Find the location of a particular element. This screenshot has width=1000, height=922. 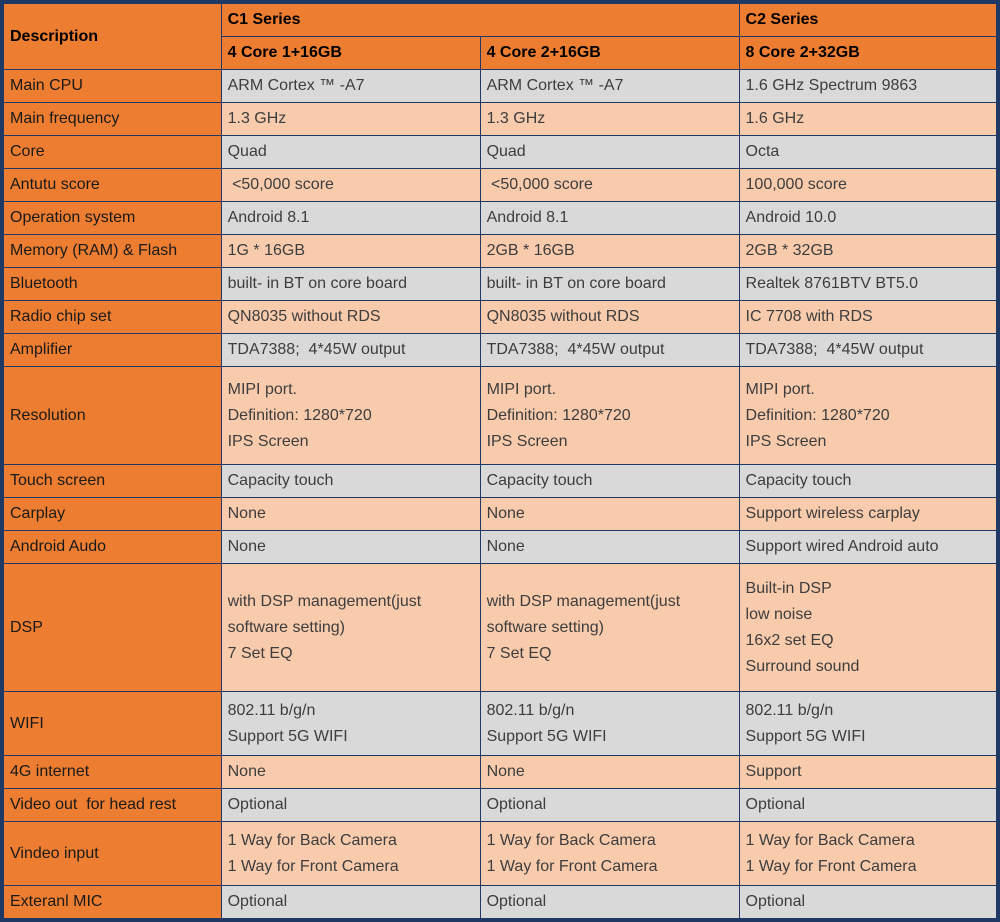

cell: Support wired Android auto is located at coordinates (868, 547).